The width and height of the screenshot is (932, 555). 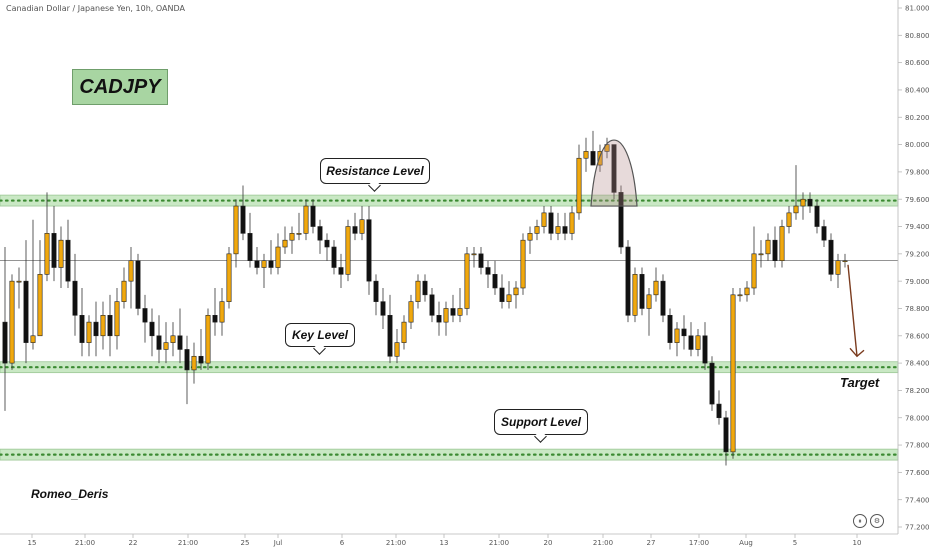 What do you see at coordinates (917, 145) in the screenshot?
I see `price-tick-label: 80.000` at bounding box center [917, 145].